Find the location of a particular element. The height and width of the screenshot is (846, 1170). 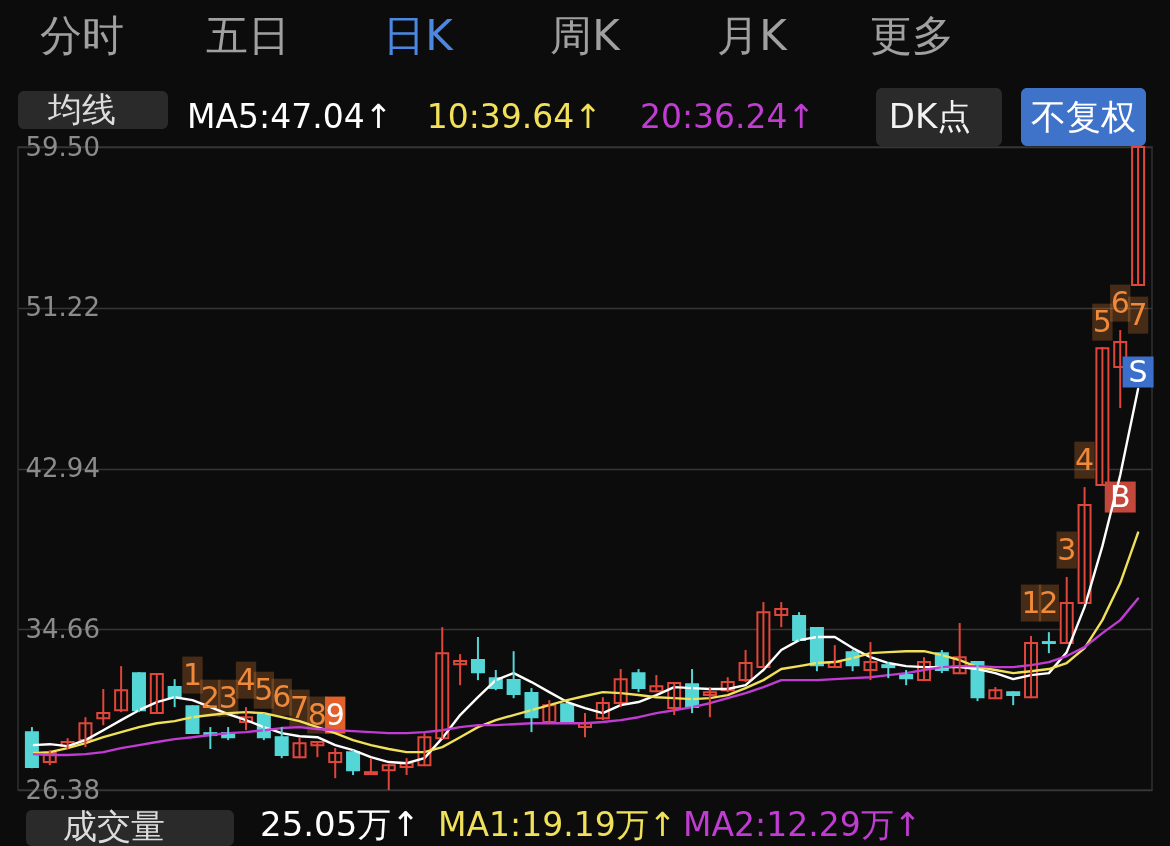

text: 更多 is located at coordinates (912, 35).